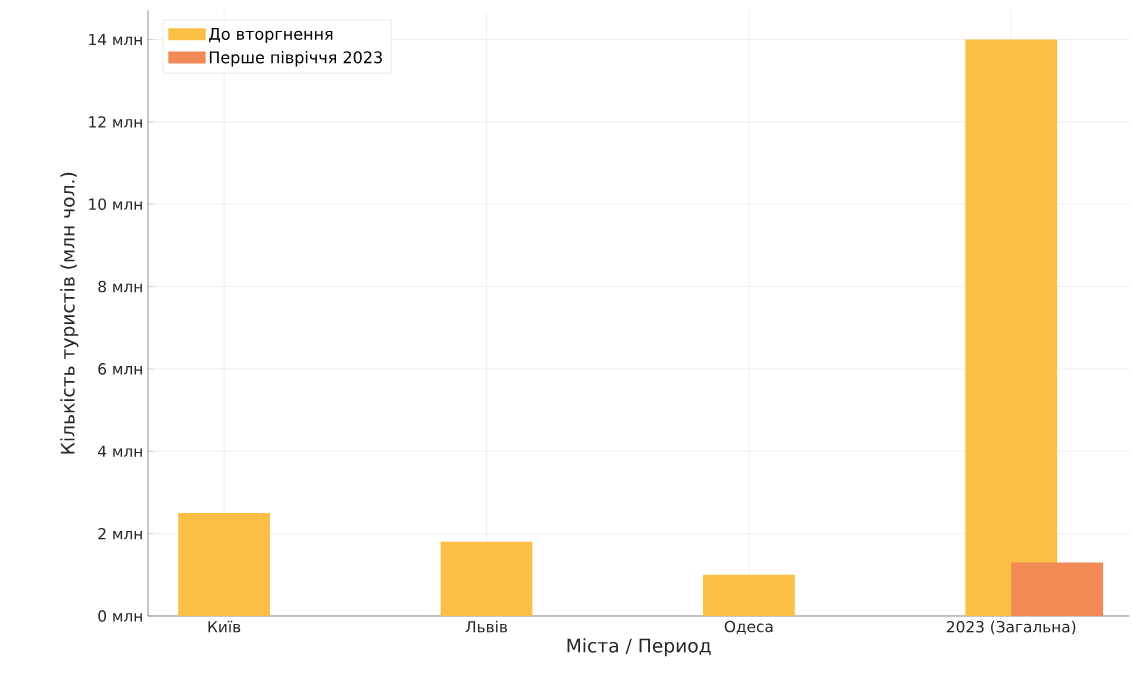 The height and width of the screenshot is (677, 1132). I want to click on legend-label: Перше півріччя 2023, so click(295, 58).